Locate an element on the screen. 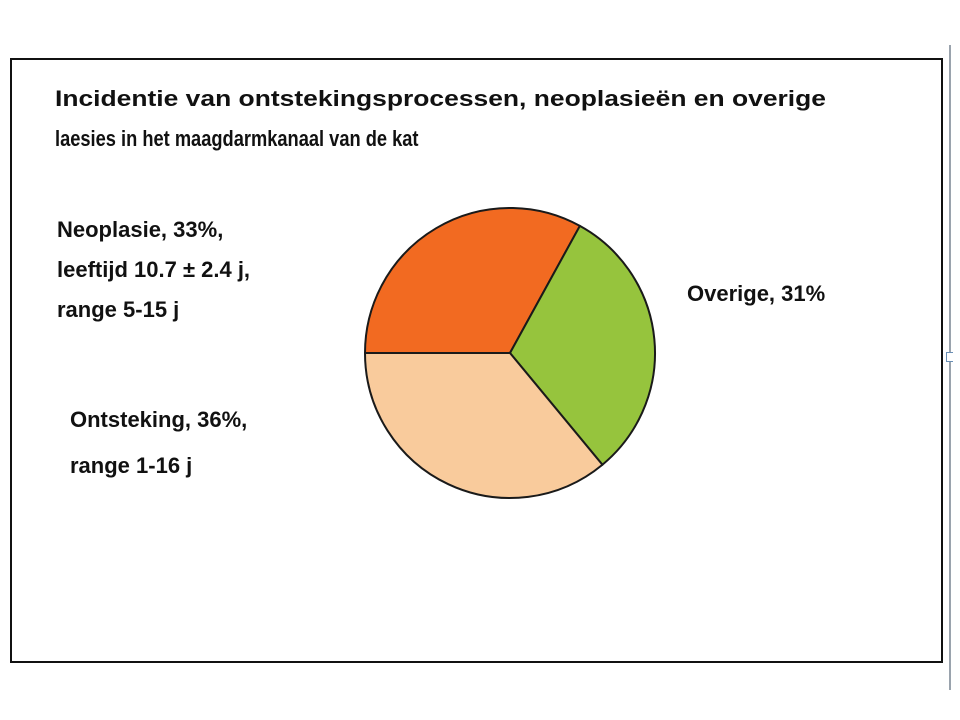  pie-slice-neoplasie is located at coordinates (472, 280).